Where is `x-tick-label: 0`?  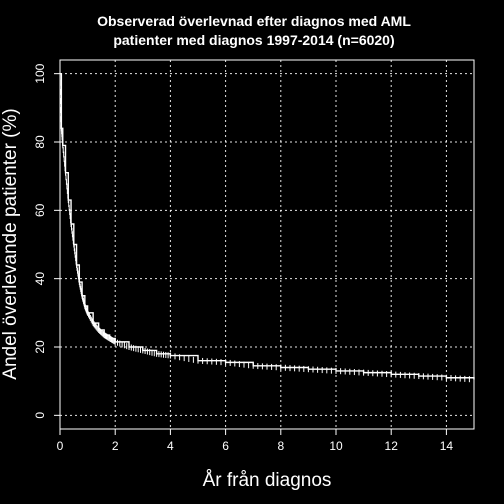
x-tick-label: 0 is located at coordinates (60, 446).